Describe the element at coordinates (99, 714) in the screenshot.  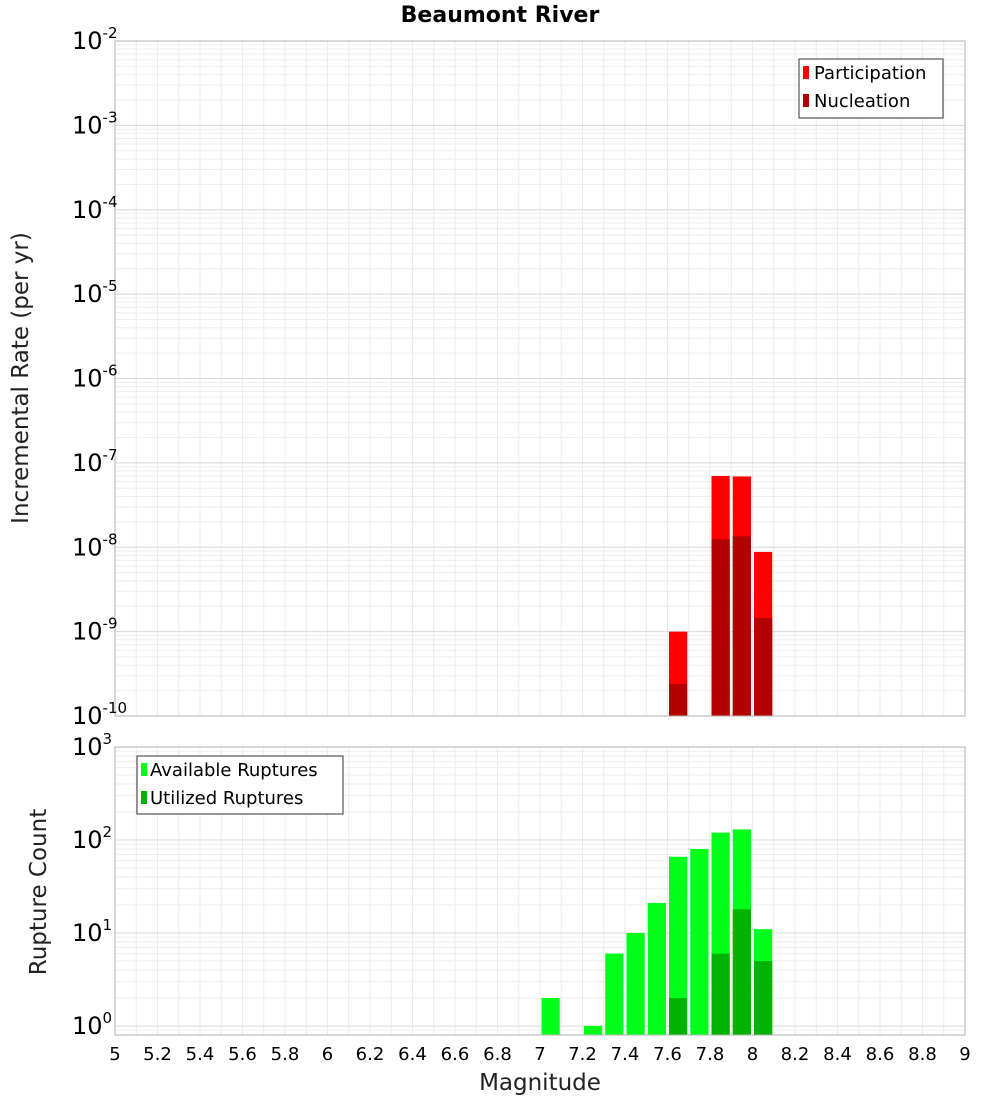
I see `top-y-tick-label: 10⁻¹⁰` at that location.